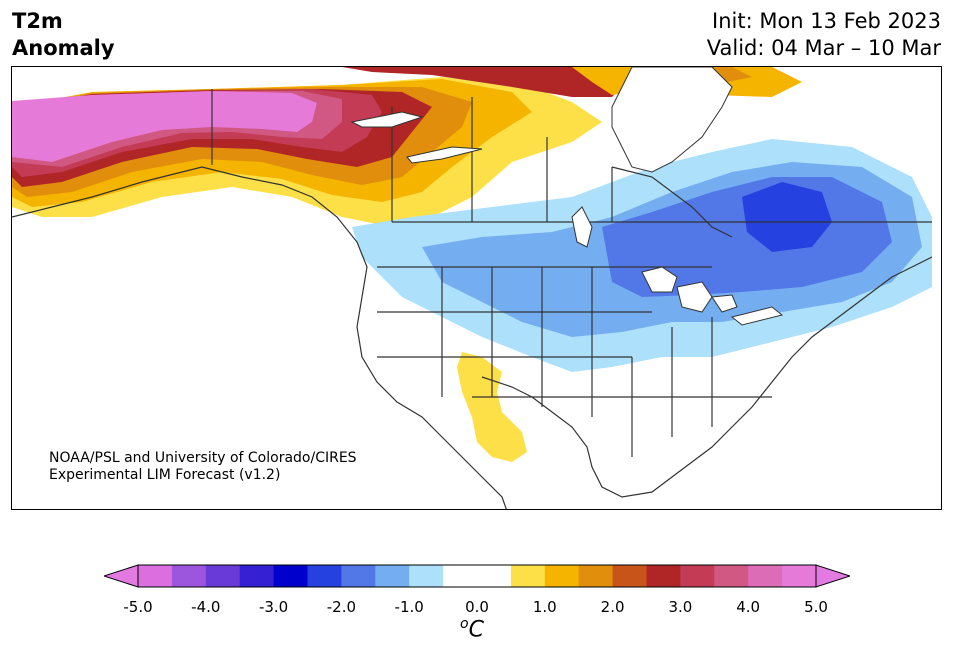 This screenshot has width=953, height=656. What do you see at coordinates (612, 607) in the screenshot?
I see `colorbar-tick-label: 2.0` at bounding box center [612, 607].